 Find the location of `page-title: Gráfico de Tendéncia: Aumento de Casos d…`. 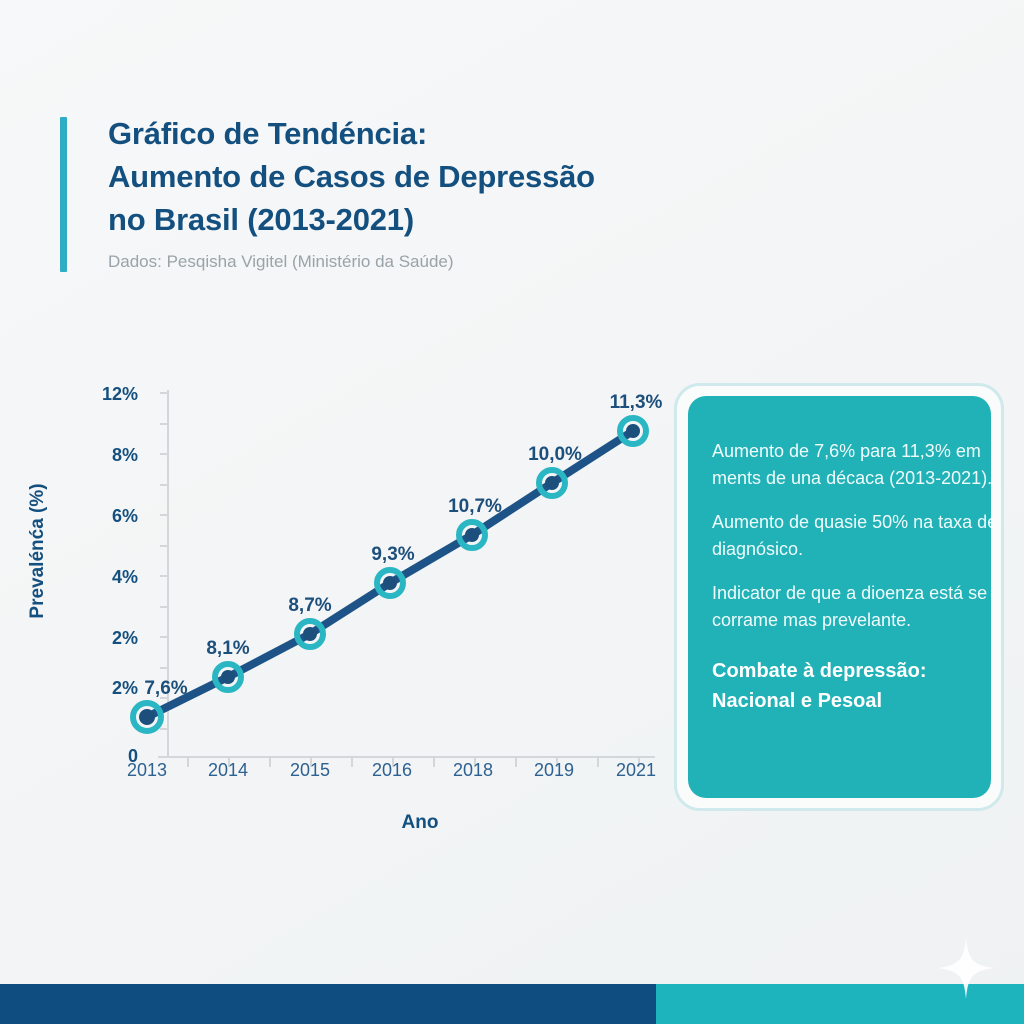

page-title: Gráfico de Tendéncia: Aumento de Casos d… is located at coordinates (408, 192).